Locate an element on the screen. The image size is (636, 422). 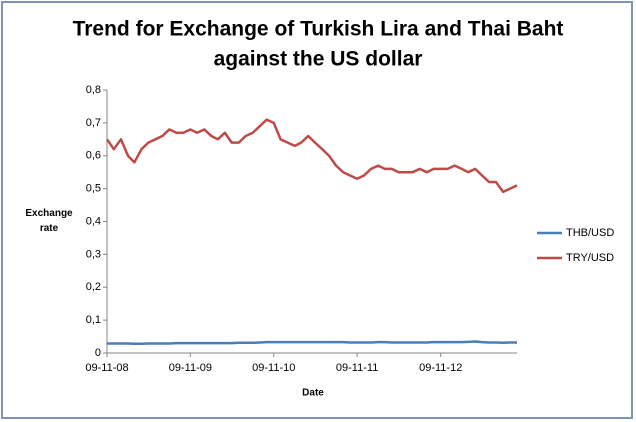
y-axis-title: Exchange rate is located at coordinates (49, 221).